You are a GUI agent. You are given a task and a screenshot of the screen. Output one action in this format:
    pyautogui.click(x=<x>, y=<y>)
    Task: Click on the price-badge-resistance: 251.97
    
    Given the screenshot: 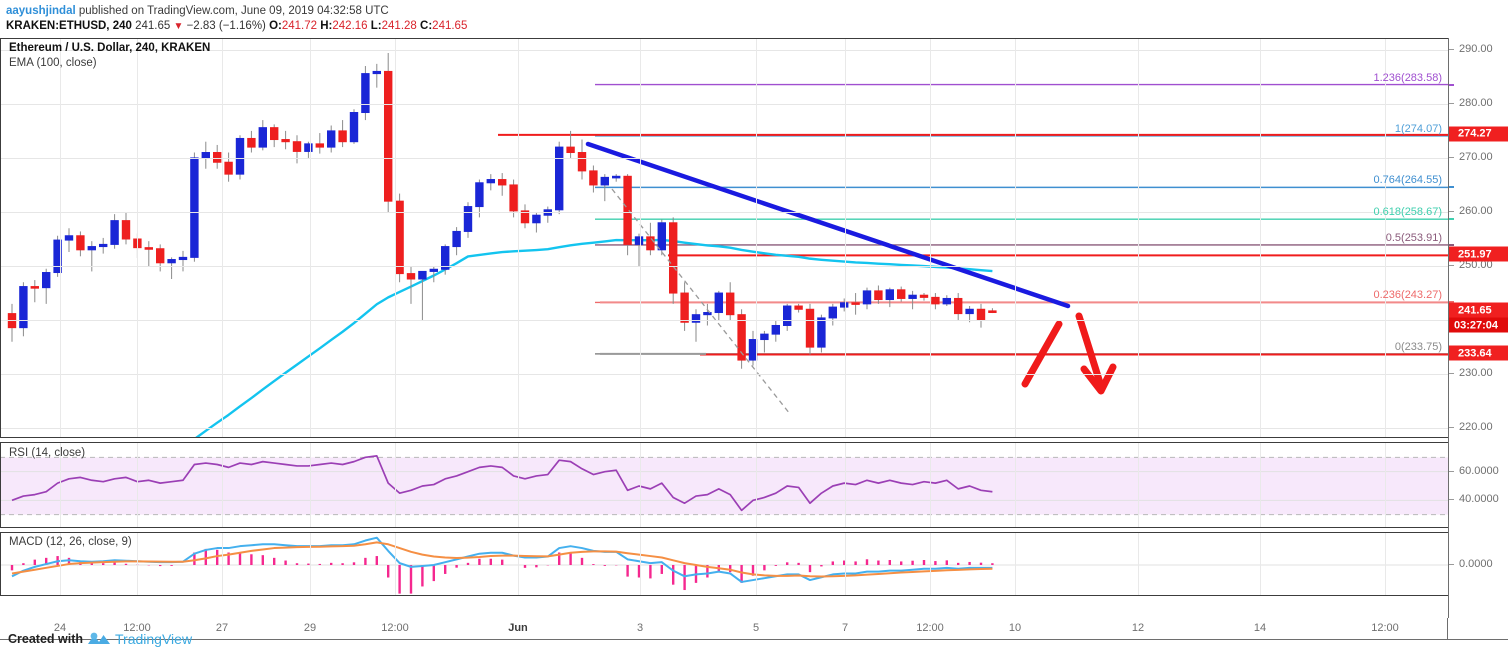 What is the action you would take?
    pyautogui.click(x=1478, y=254)
    